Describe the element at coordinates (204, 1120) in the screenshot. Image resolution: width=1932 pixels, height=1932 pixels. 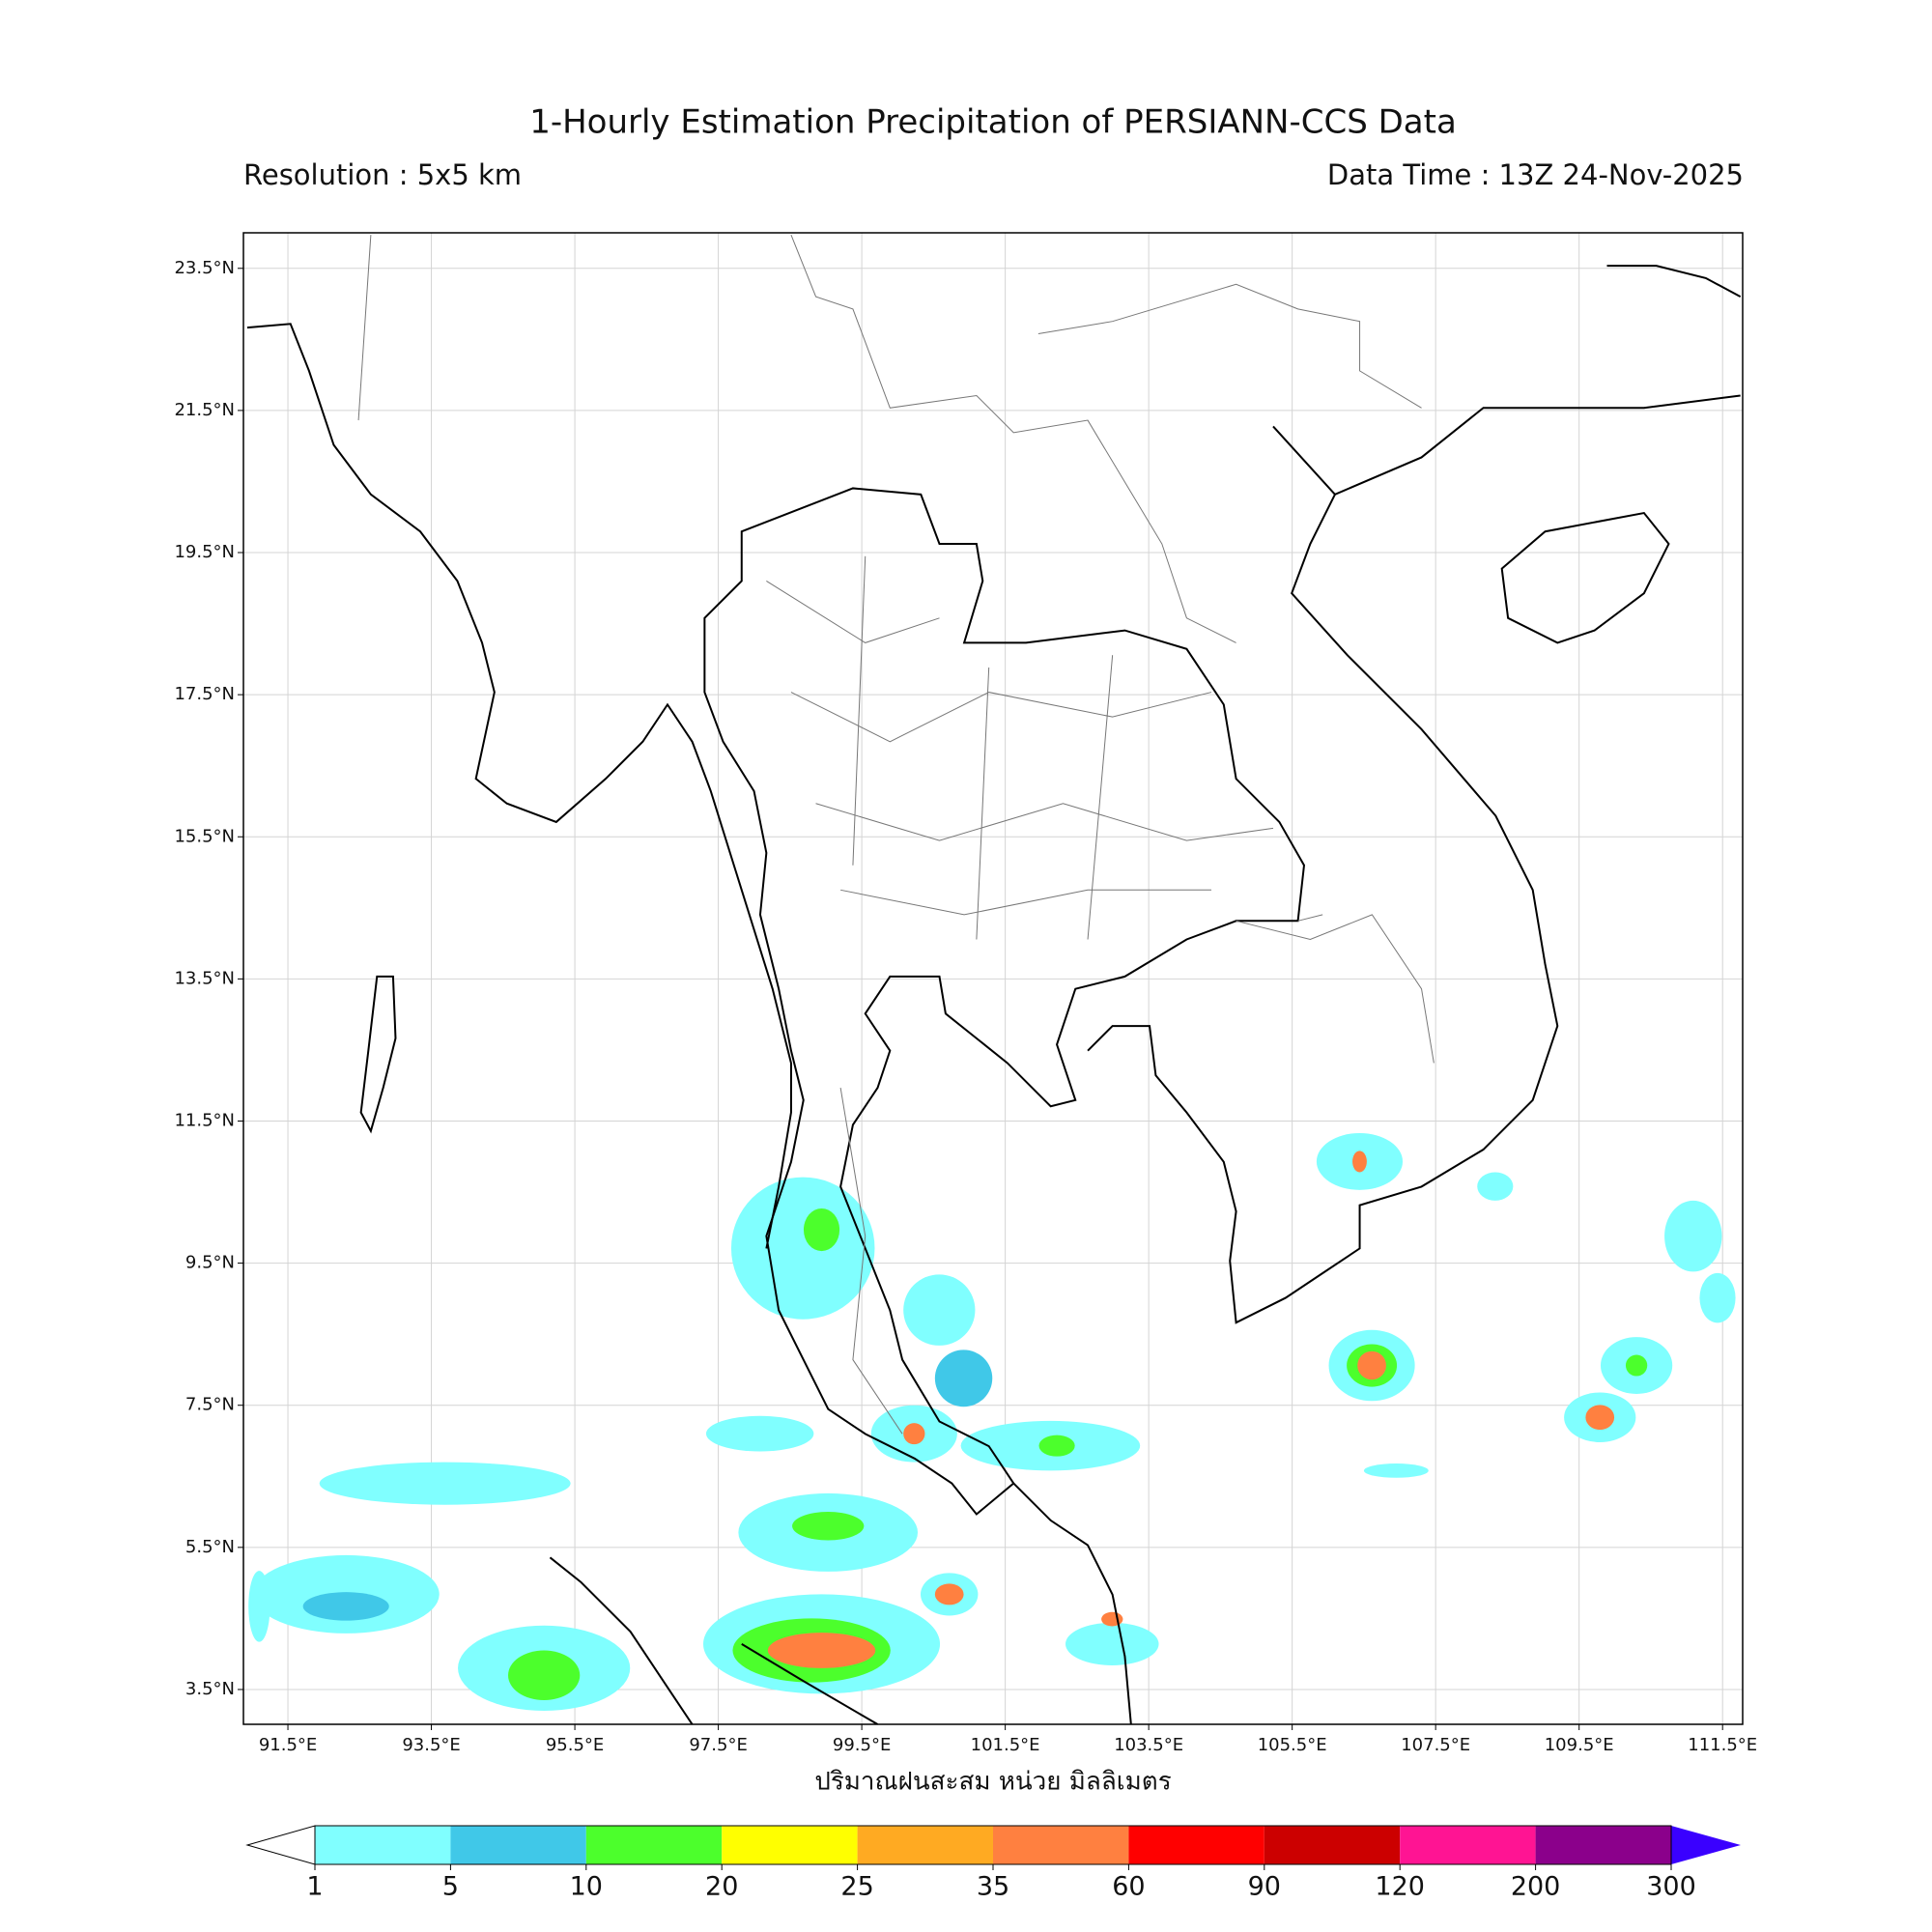
I see `y-tick-label: 11.5°N` at that location.